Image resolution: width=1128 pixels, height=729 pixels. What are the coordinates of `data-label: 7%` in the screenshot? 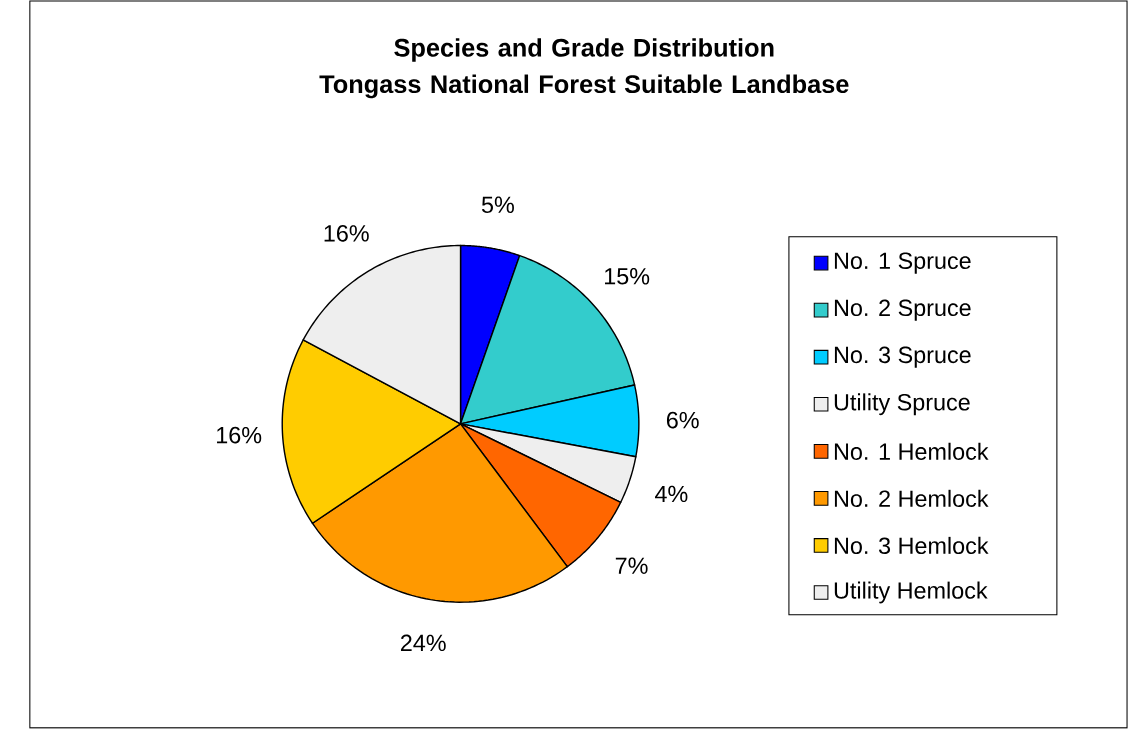 It's located at (631, 565).